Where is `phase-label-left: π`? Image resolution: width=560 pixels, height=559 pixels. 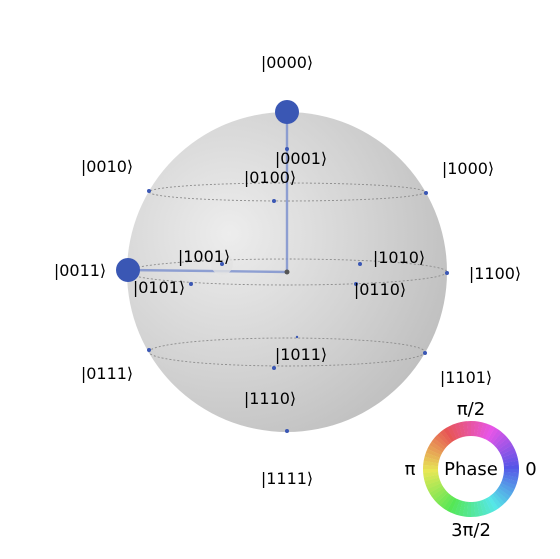
phase-label-left: π is located at coordinates (410, 469).